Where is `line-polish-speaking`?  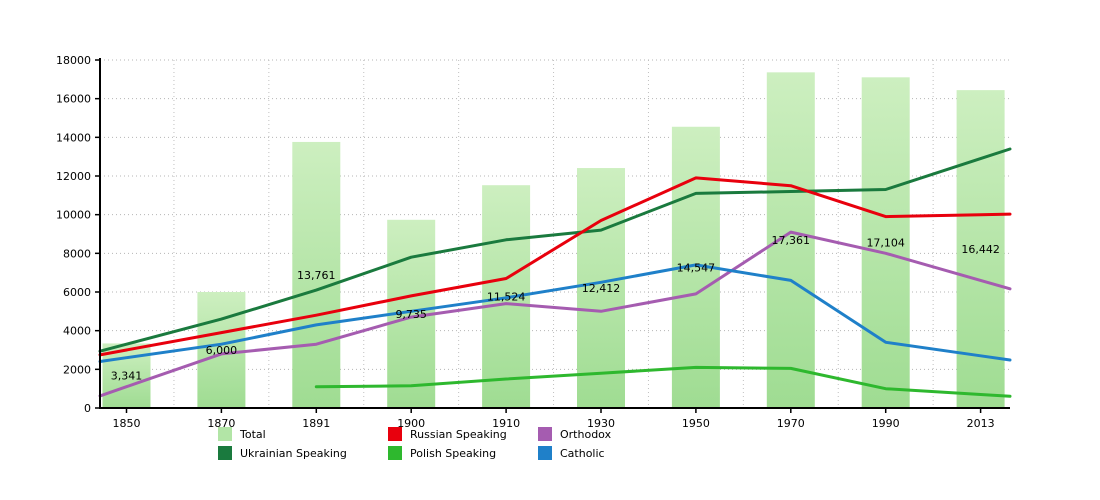 line-polish-speaking is located at coordinates (663, 381).